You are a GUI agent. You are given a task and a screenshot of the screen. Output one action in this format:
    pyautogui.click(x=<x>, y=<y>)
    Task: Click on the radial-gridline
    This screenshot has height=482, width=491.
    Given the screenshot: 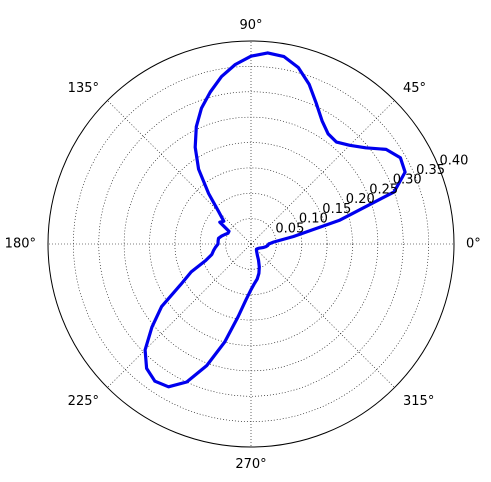 What is the action you would take?
    pyautogui.click(x=251, y=244)
    